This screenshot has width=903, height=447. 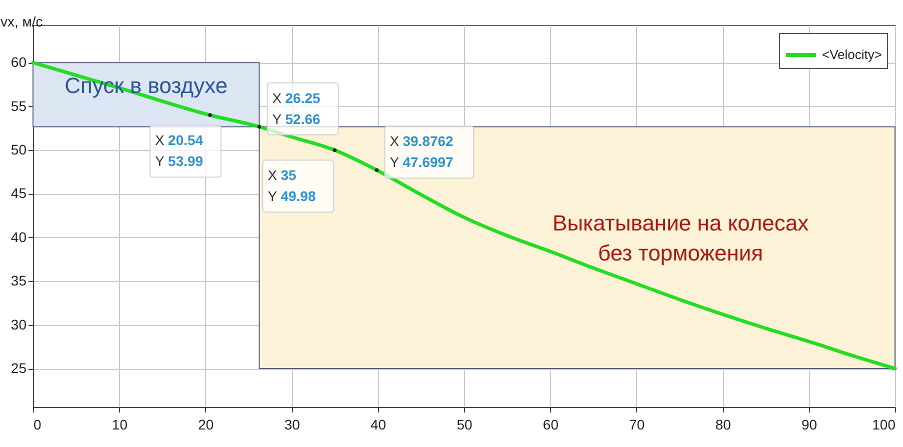 I want to click on x-tick-label: 0, so click(x=38, y=424).